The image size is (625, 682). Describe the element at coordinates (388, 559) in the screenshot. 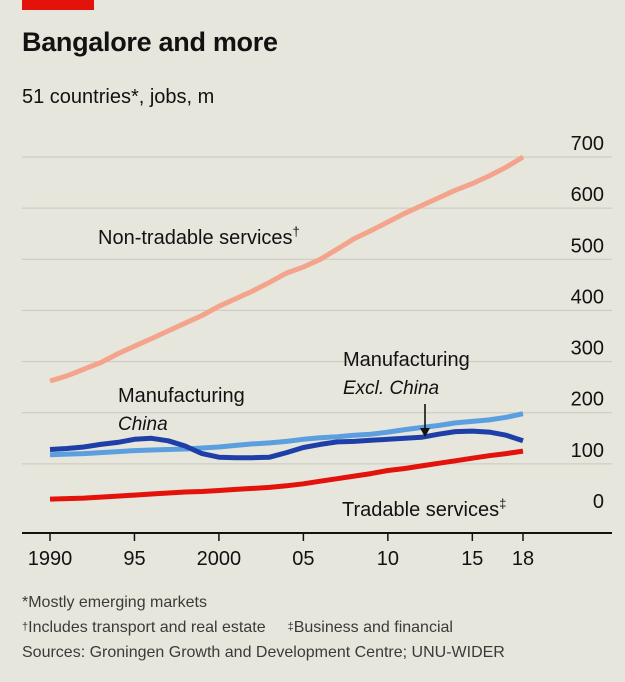

I see `x-tick-label: 10` at that location.